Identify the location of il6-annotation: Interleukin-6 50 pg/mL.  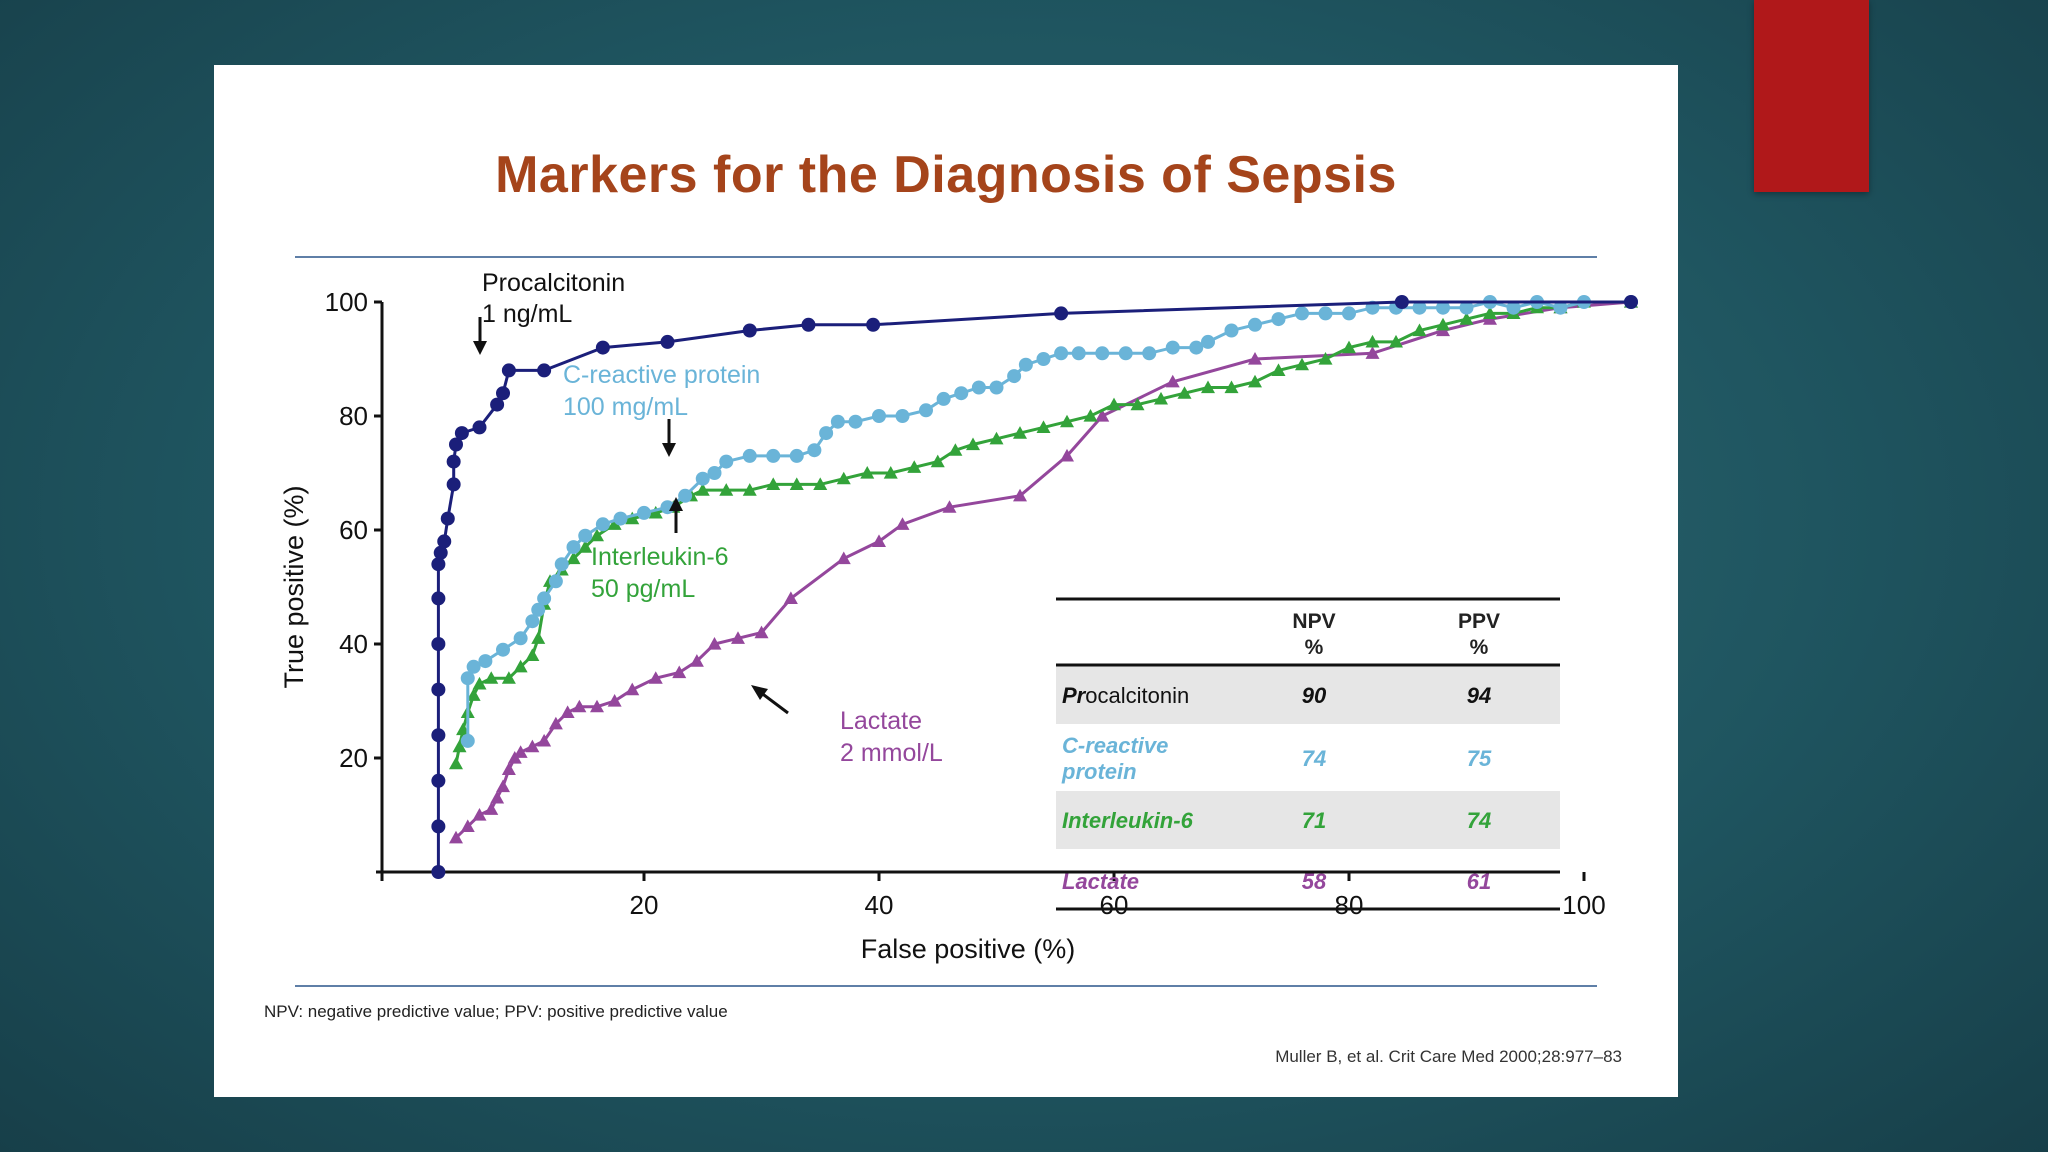
(660, 550).